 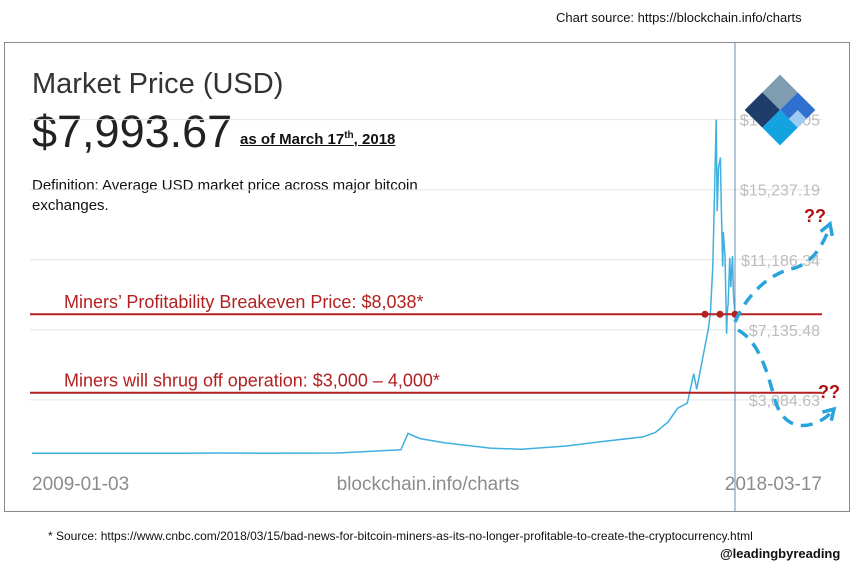 What do you see at coordinates (80, 484) in the screenshot?
I see `x-start-label: 2009-01-03` at bounding box center [80, 484].